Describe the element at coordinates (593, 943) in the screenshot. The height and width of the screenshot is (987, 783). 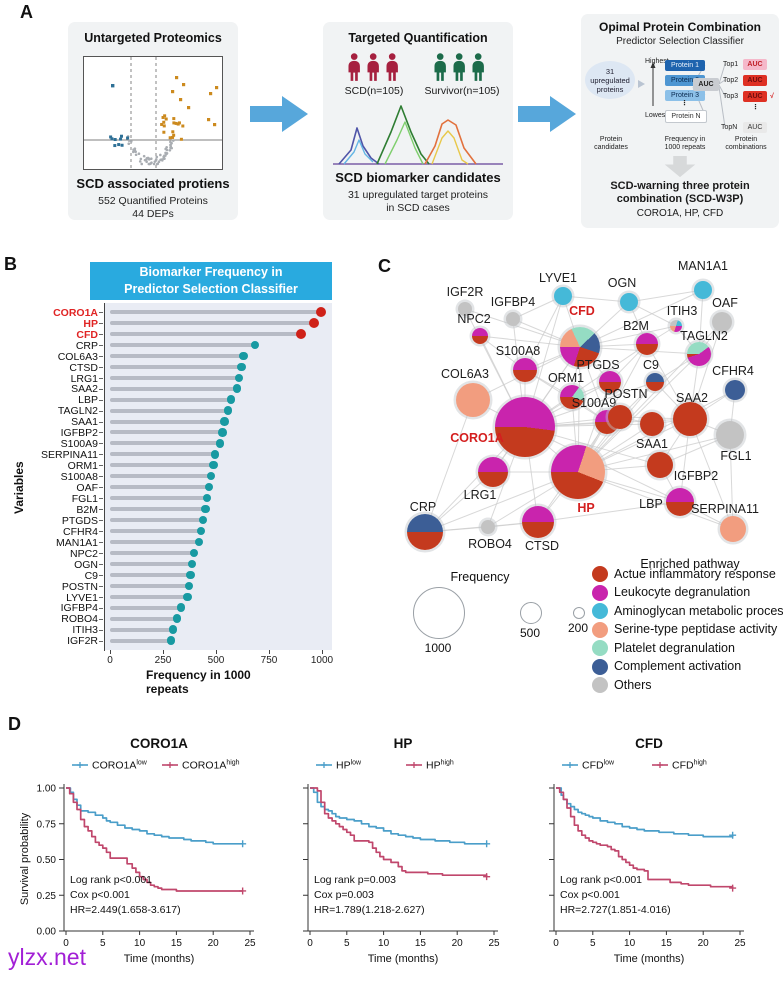
I see `svg-text: 5` at that location.